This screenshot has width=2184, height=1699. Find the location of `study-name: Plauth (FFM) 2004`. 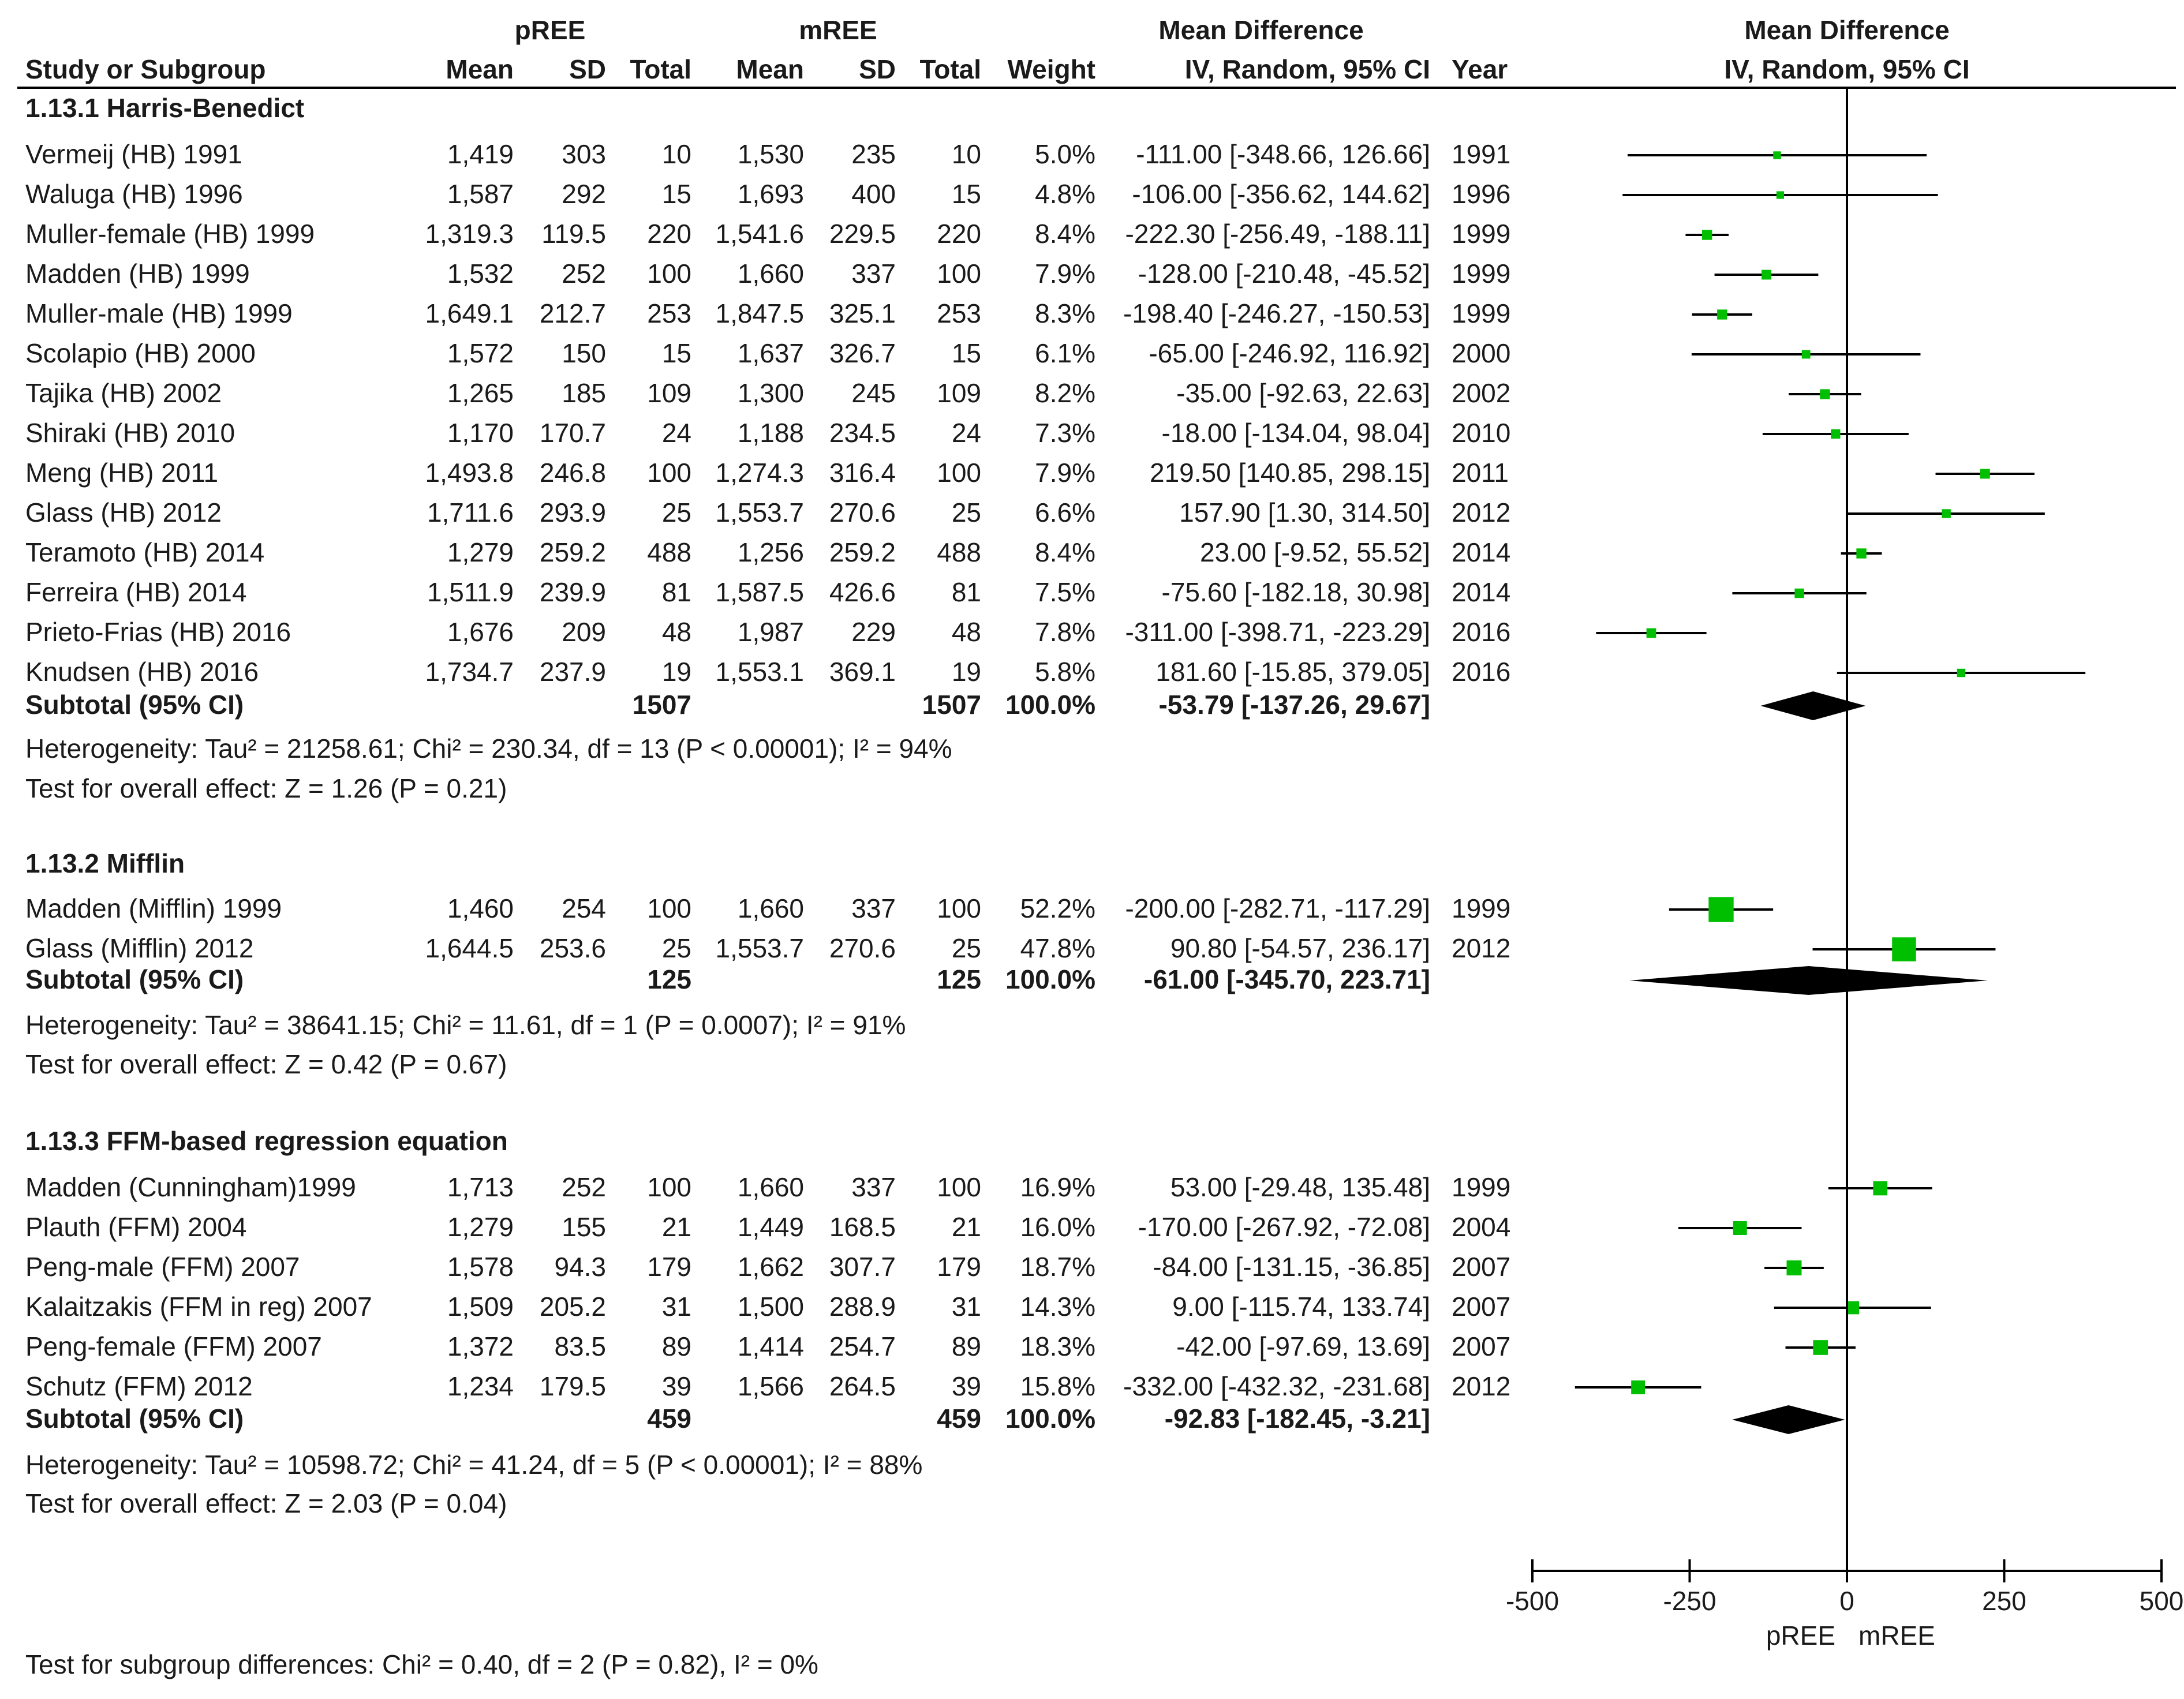

study-name: Plauth (FFM) 2004 is located at coordinates (135, 1227).